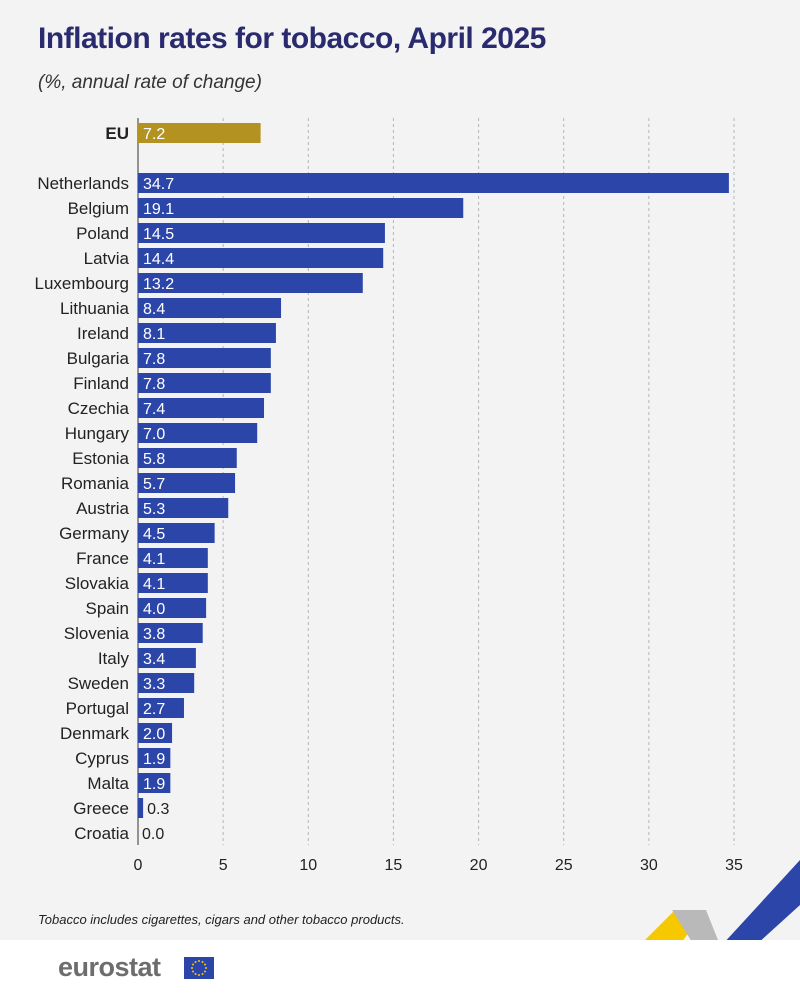 The image size is (800, 1000). I want to click on category-label: Hungary, so click(97, 433).